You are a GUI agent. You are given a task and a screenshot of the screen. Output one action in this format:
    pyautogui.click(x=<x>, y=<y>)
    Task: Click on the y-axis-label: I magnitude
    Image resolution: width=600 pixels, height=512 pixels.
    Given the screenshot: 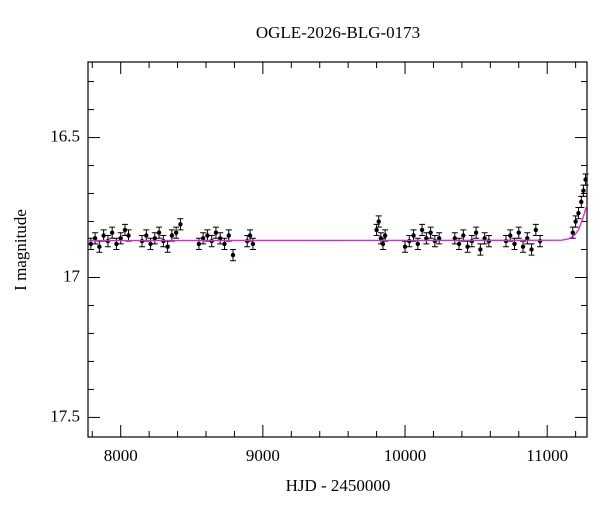 What is the action you would take?
    pyautogui.click(x=20, y=250)
    